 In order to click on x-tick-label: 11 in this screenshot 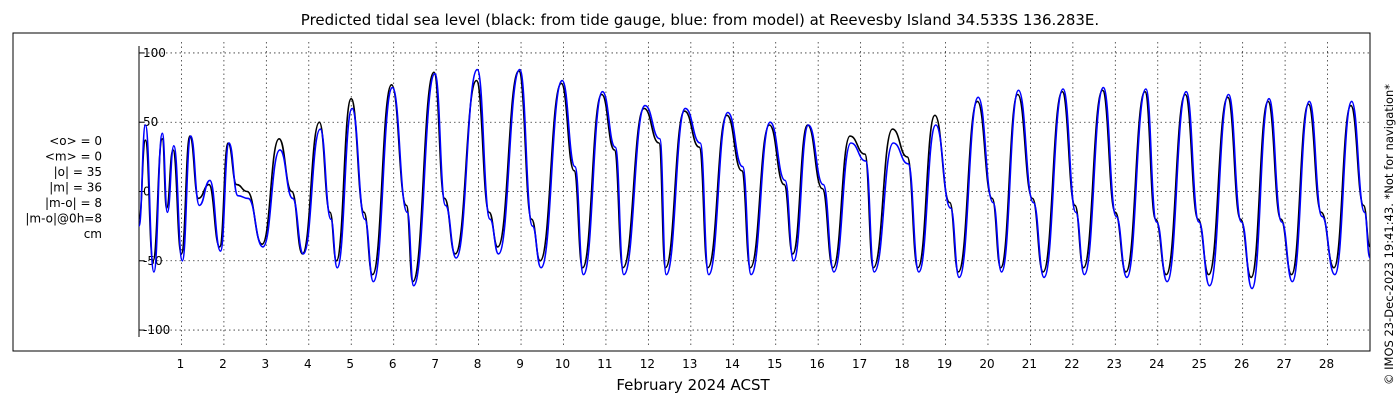, I will do `click(604, 364)`.